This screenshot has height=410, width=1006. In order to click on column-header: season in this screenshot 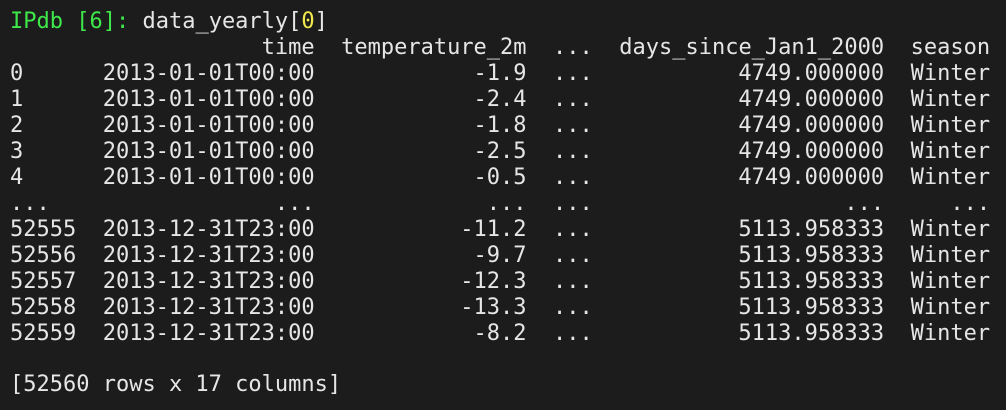, I will do `click(950, 47)`.